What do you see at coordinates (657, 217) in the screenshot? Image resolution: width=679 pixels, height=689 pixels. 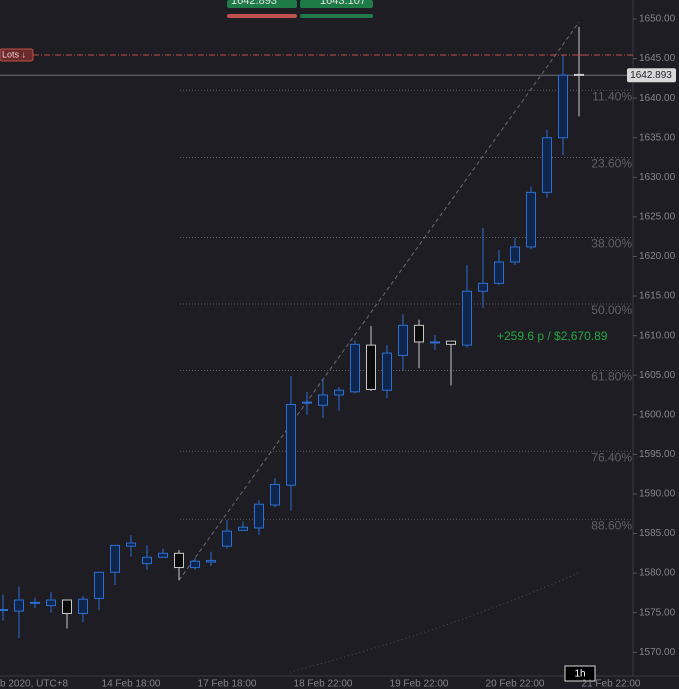 I see `y-tick-label: 1625.00` at bounding box center [657, 217].